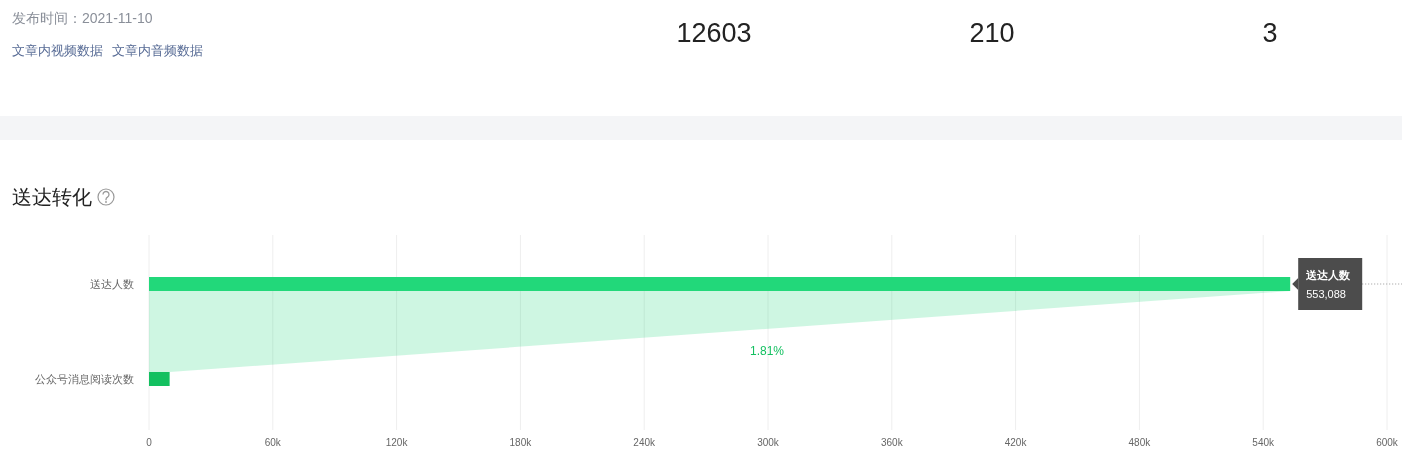 The image size is (1402, 476). I want to click on x-tick-label: 540k, so click(1264, 442).